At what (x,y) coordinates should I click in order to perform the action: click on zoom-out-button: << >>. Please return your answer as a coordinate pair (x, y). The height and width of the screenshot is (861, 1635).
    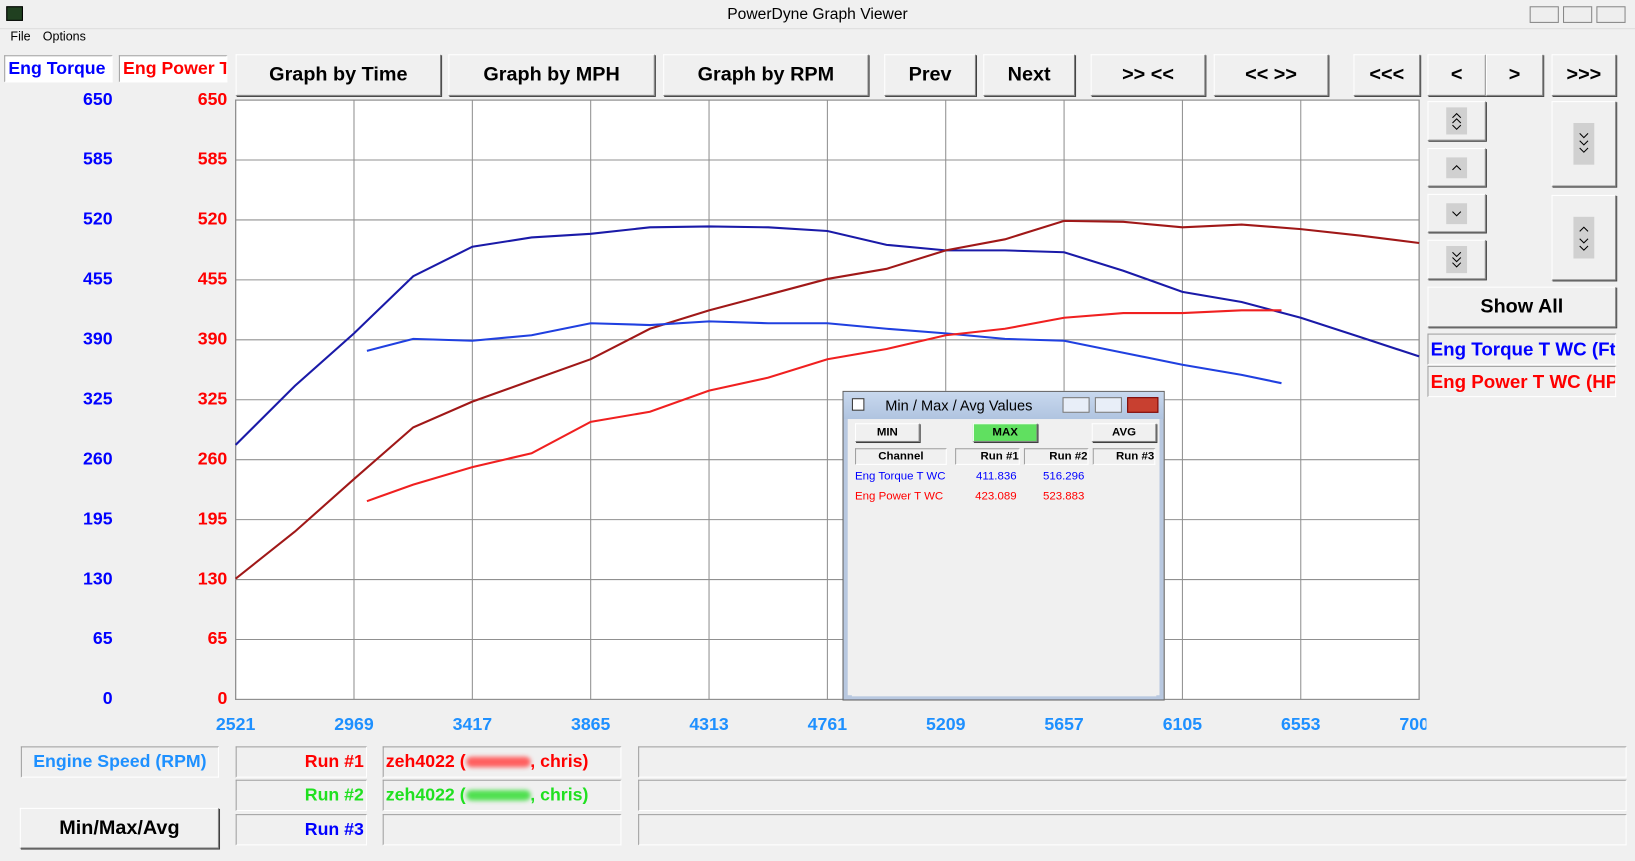
    Looking at the image, I should click on (1271, 75).